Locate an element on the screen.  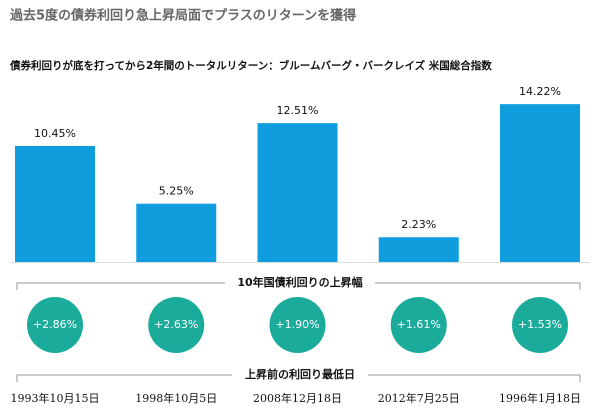
date-label: 2012年7月25日 is located at coordinates (419, 398).